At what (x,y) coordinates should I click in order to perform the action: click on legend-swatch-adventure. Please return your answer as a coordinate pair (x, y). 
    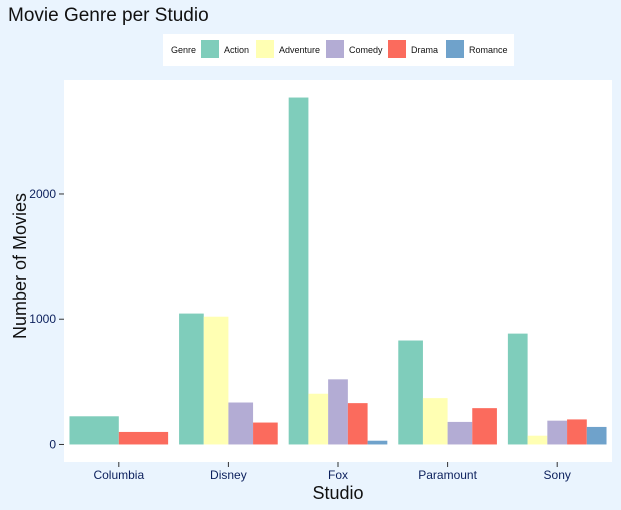
    Looking at the image, I should click on (265, 49).